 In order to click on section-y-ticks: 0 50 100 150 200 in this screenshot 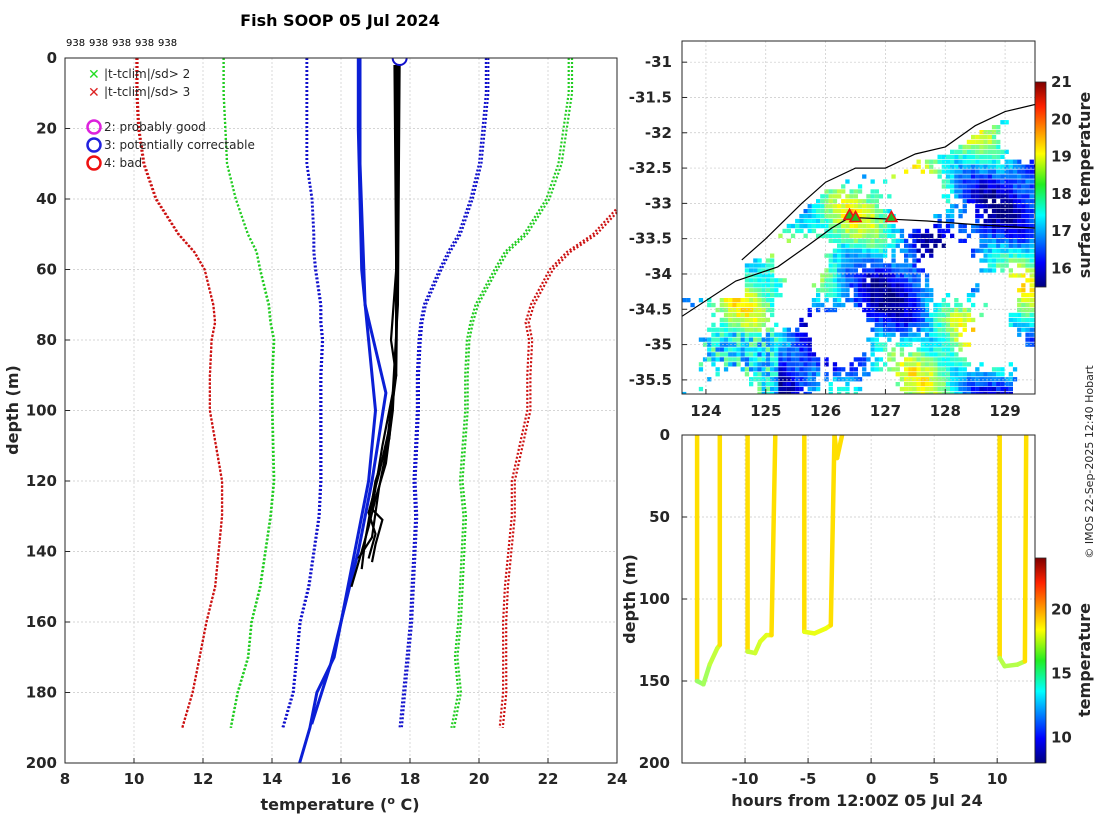, I will do `click(654, 599)`.